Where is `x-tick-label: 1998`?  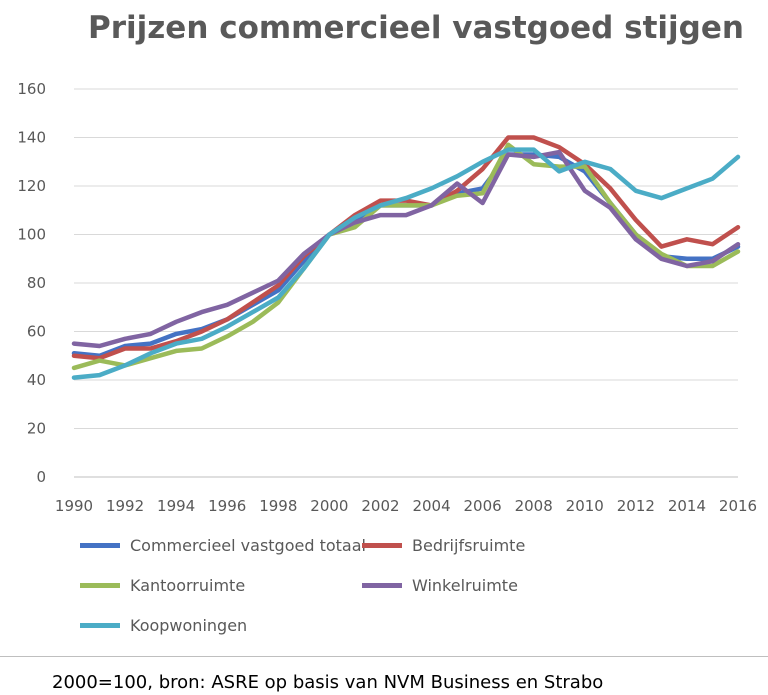
x-tick-label: 1998 is located at coordinates (278, 506).